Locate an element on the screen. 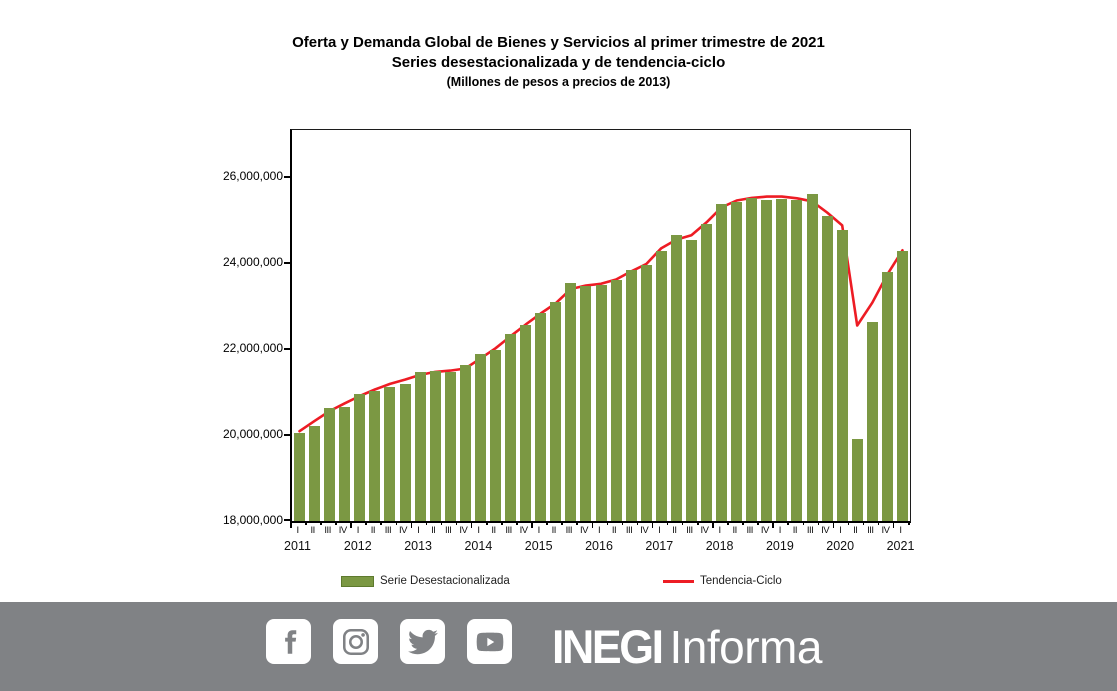 The image size is (1117, 691). facebook-icon is located at coordinates (288, 641).